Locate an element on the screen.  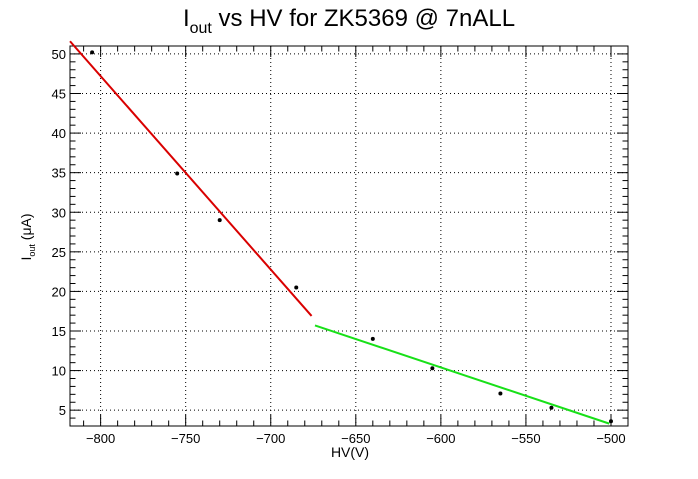
x-tick-label: −550 is located at coordinates (525, 438).